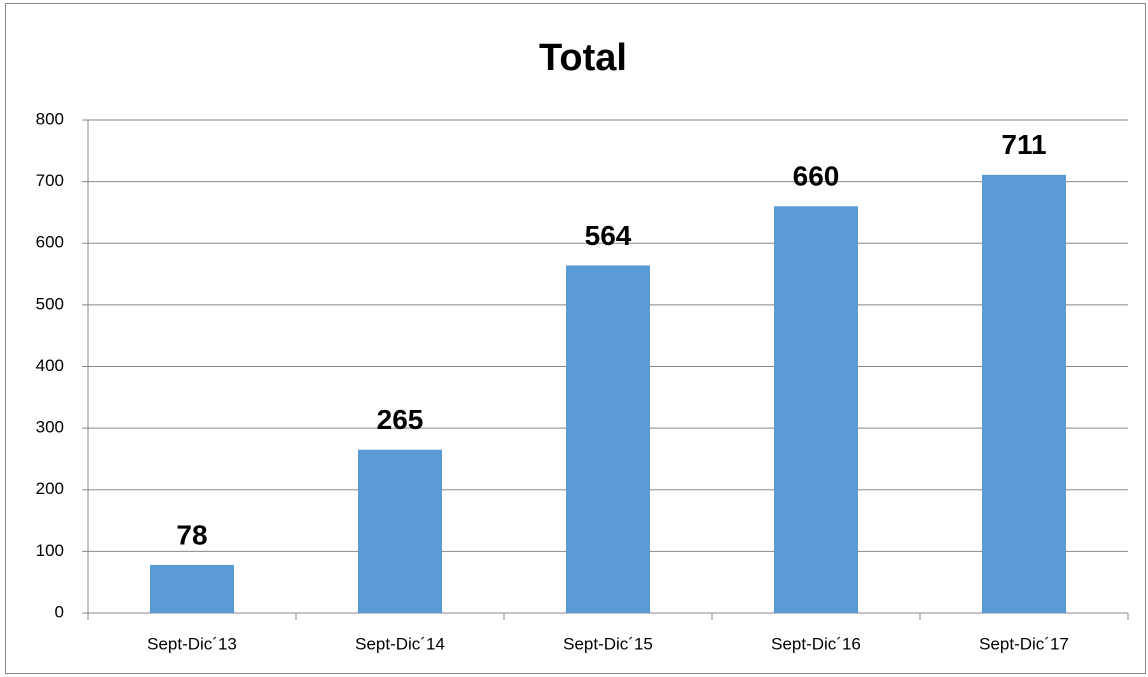 The height and width of the screenshot is (677, 1148). Describe the element at coordinates (50, 550) in the screenshot. I see `y-tick-label: 100` at that location.